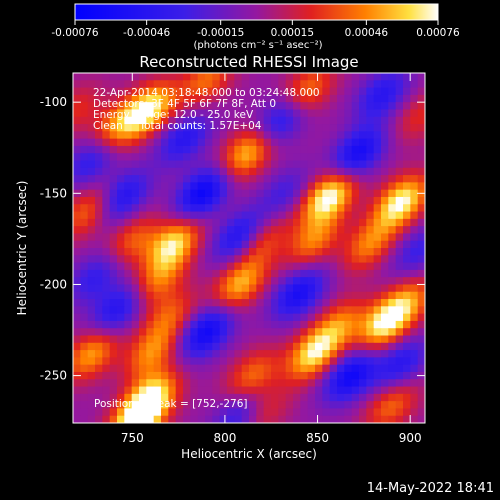  What do you see at coordinates (257, 45) in the screenshot?
I see `colorbar-units: (photons cm⁻² s⁻¹ asec⁻²)` at bounding box center [257, 45].